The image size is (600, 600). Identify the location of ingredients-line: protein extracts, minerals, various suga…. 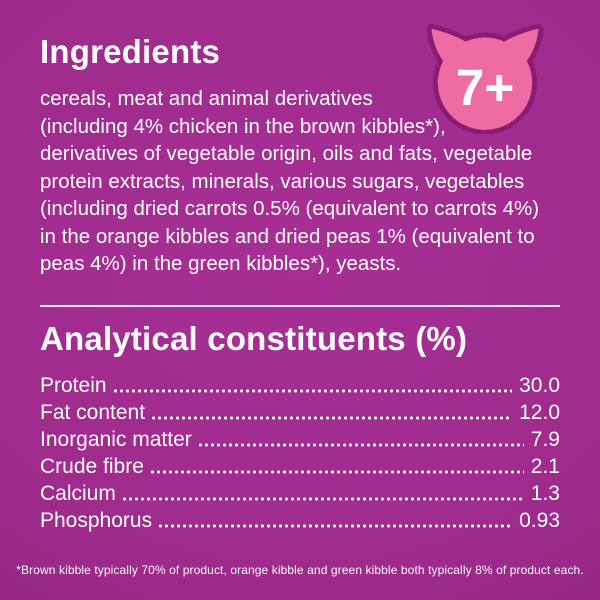
(282, 181).